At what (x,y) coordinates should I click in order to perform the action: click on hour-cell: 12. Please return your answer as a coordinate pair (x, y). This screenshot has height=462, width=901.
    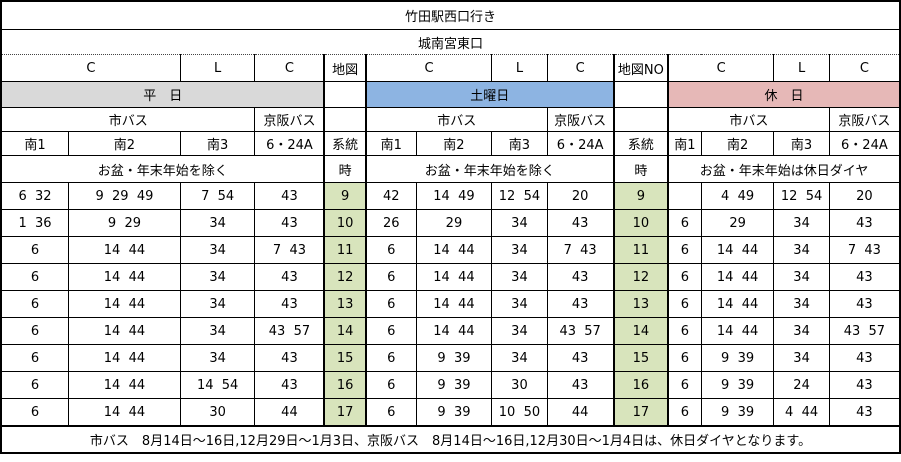
    Looking at the image, I should click on (345, 277).